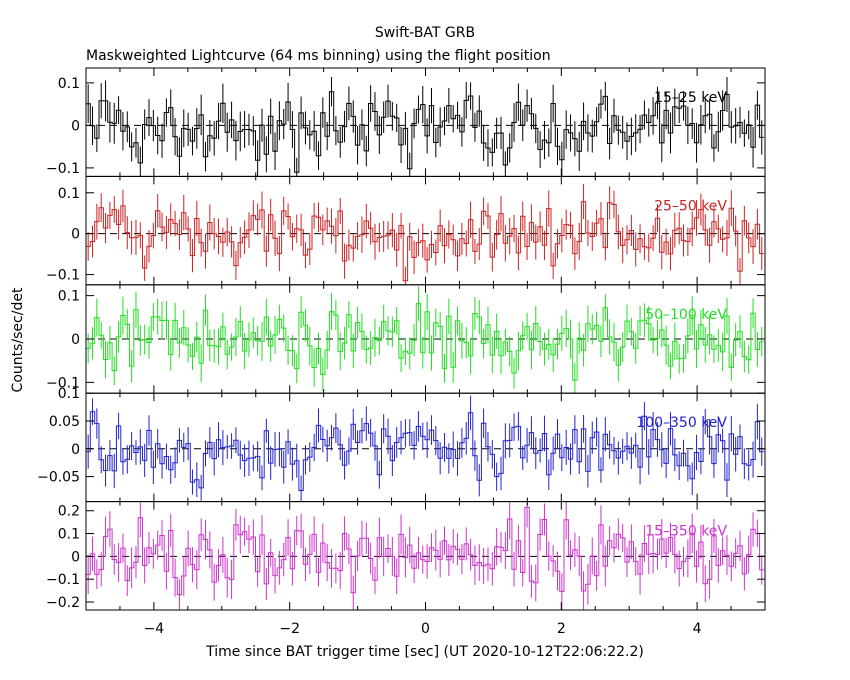  Describe the element at coordinates (690, 206) in the screenshot. I see `panel-energy-label: 25–50 keV` at that location.